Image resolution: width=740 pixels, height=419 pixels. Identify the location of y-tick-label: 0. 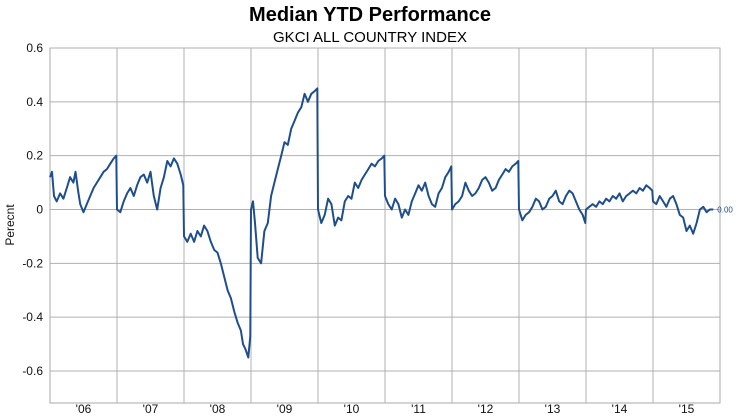
(39, 210).